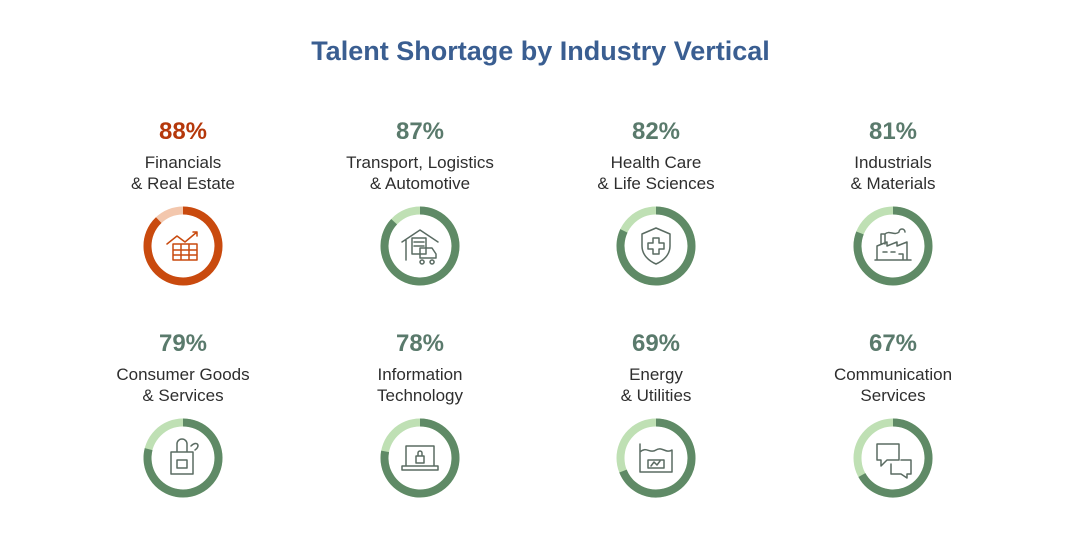  What do you see at coordinates (656, 173) in the screenshot?
I see `category-label: Health Care & Life Sciences` at bounding box center [656, 173].